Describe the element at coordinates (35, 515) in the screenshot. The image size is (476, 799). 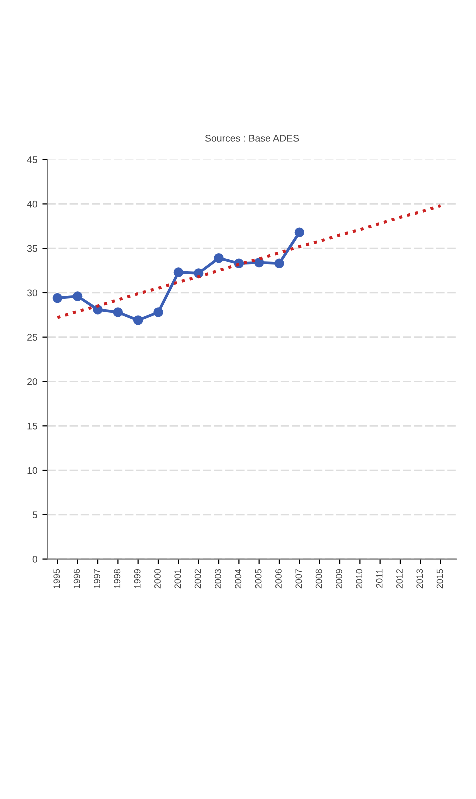
I see `y-tick-label: 5` at that location.